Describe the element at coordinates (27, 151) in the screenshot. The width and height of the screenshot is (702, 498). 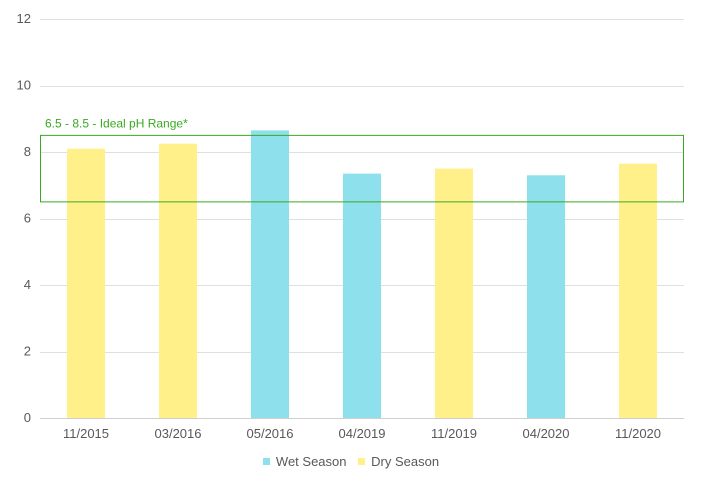
I see `y-tick-label: 8` at that location.